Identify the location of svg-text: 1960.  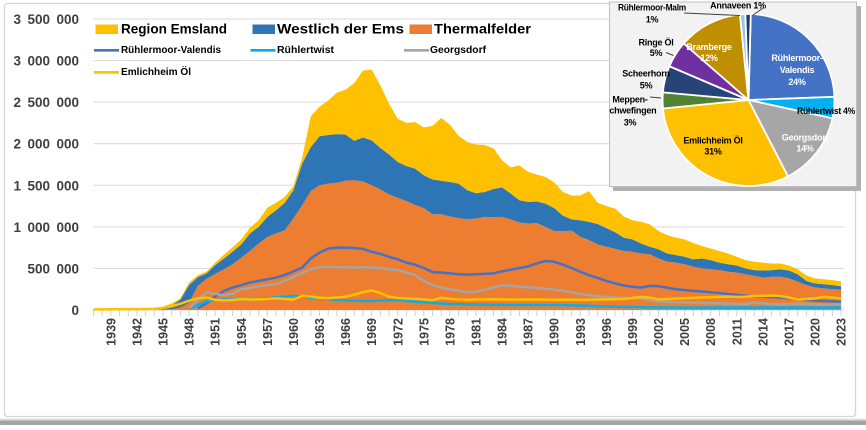
(294, 332).